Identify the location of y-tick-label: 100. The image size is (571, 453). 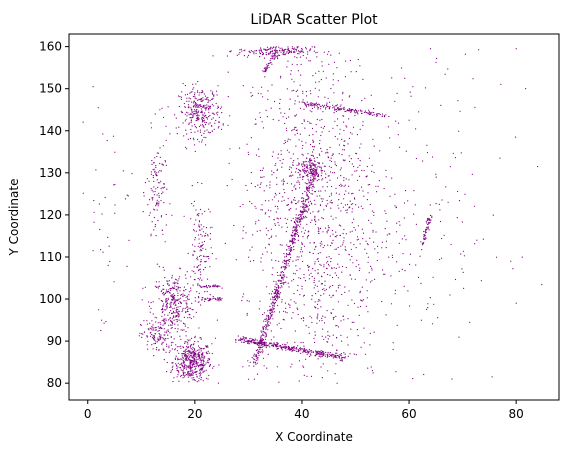
(50, 299).